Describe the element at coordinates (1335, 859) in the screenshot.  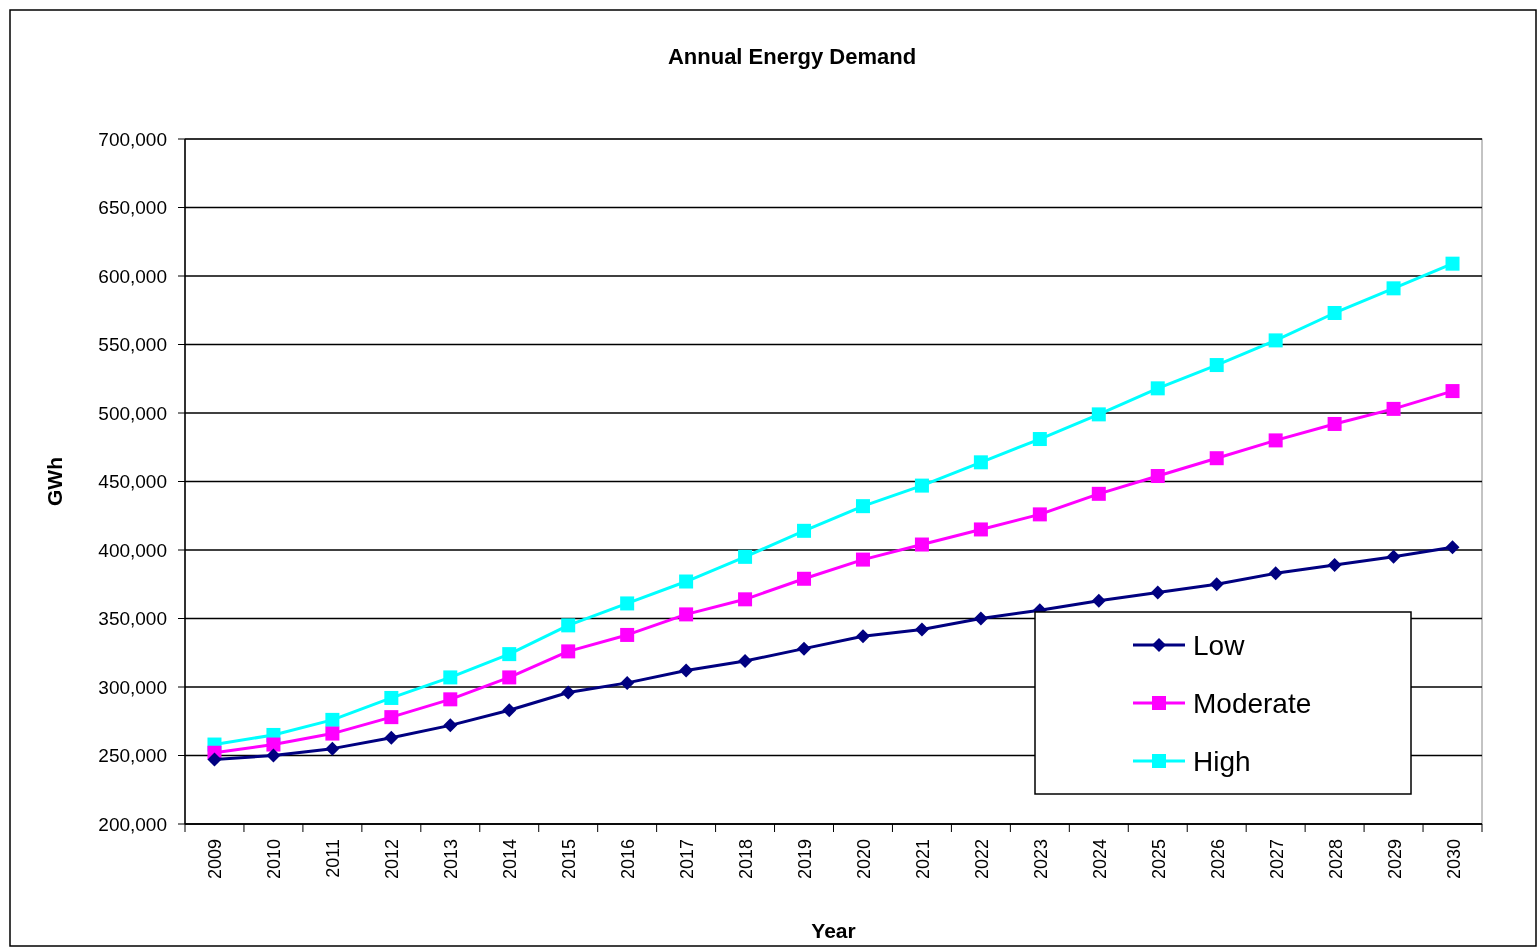
I see `x-tick-label: 2028` at that location.